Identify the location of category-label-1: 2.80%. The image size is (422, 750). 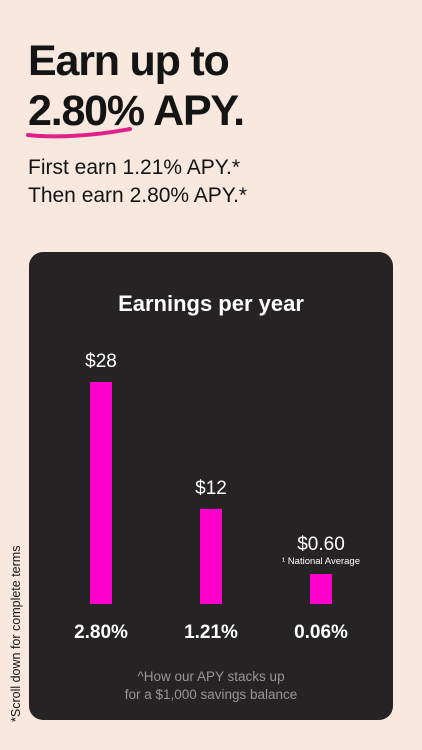
(101, 632).